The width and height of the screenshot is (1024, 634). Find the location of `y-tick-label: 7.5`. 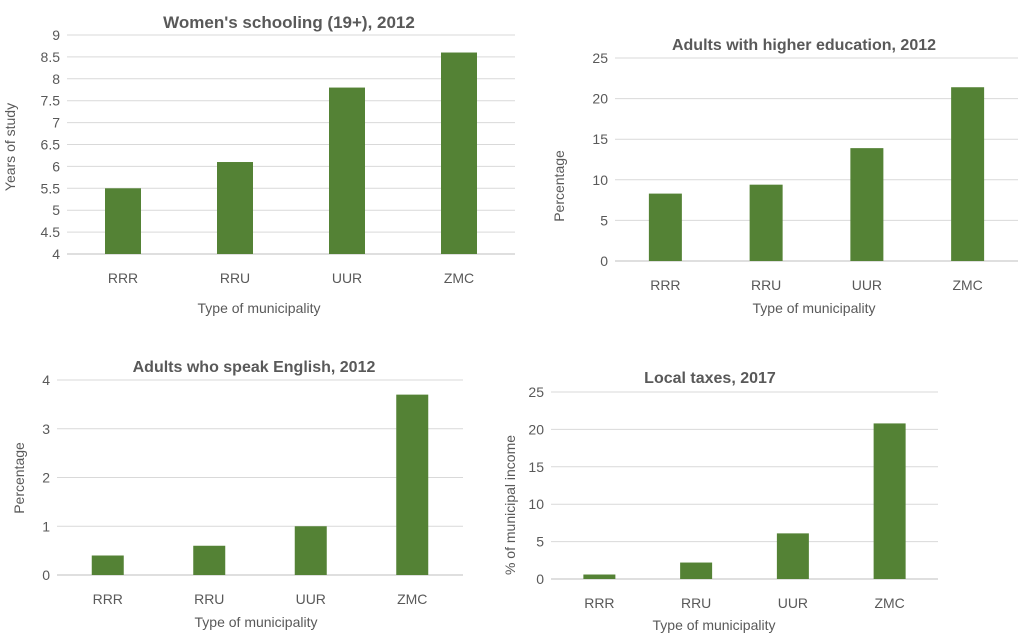

y-tick-label: 7.5 is located at coordinates (51, 101).